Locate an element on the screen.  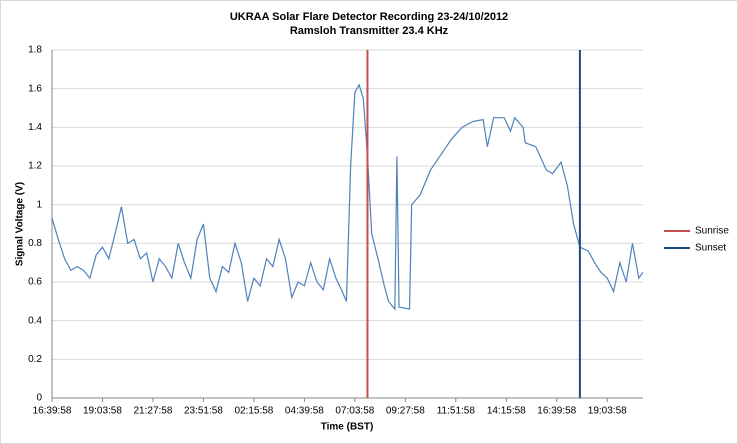
x-tick-label: 04:39:58 is located at coordinates (304, 411).